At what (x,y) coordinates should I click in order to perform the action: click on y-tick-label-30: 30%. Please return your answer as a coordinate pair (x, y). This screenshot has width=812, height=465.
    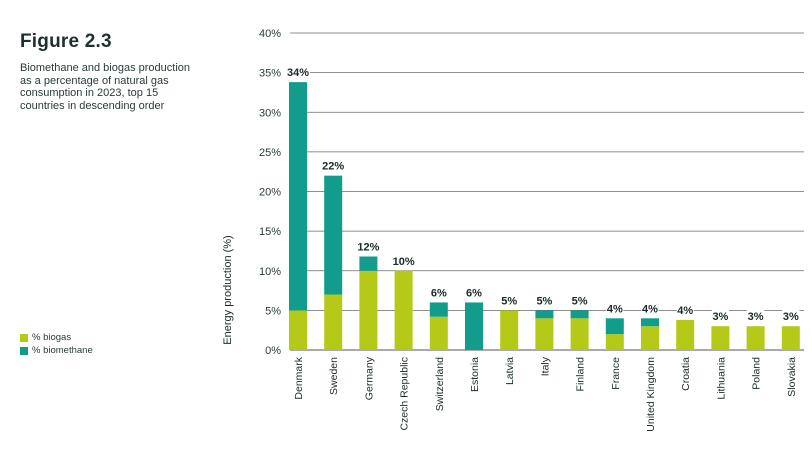
    Looking at the image, I should click on (270, 113).